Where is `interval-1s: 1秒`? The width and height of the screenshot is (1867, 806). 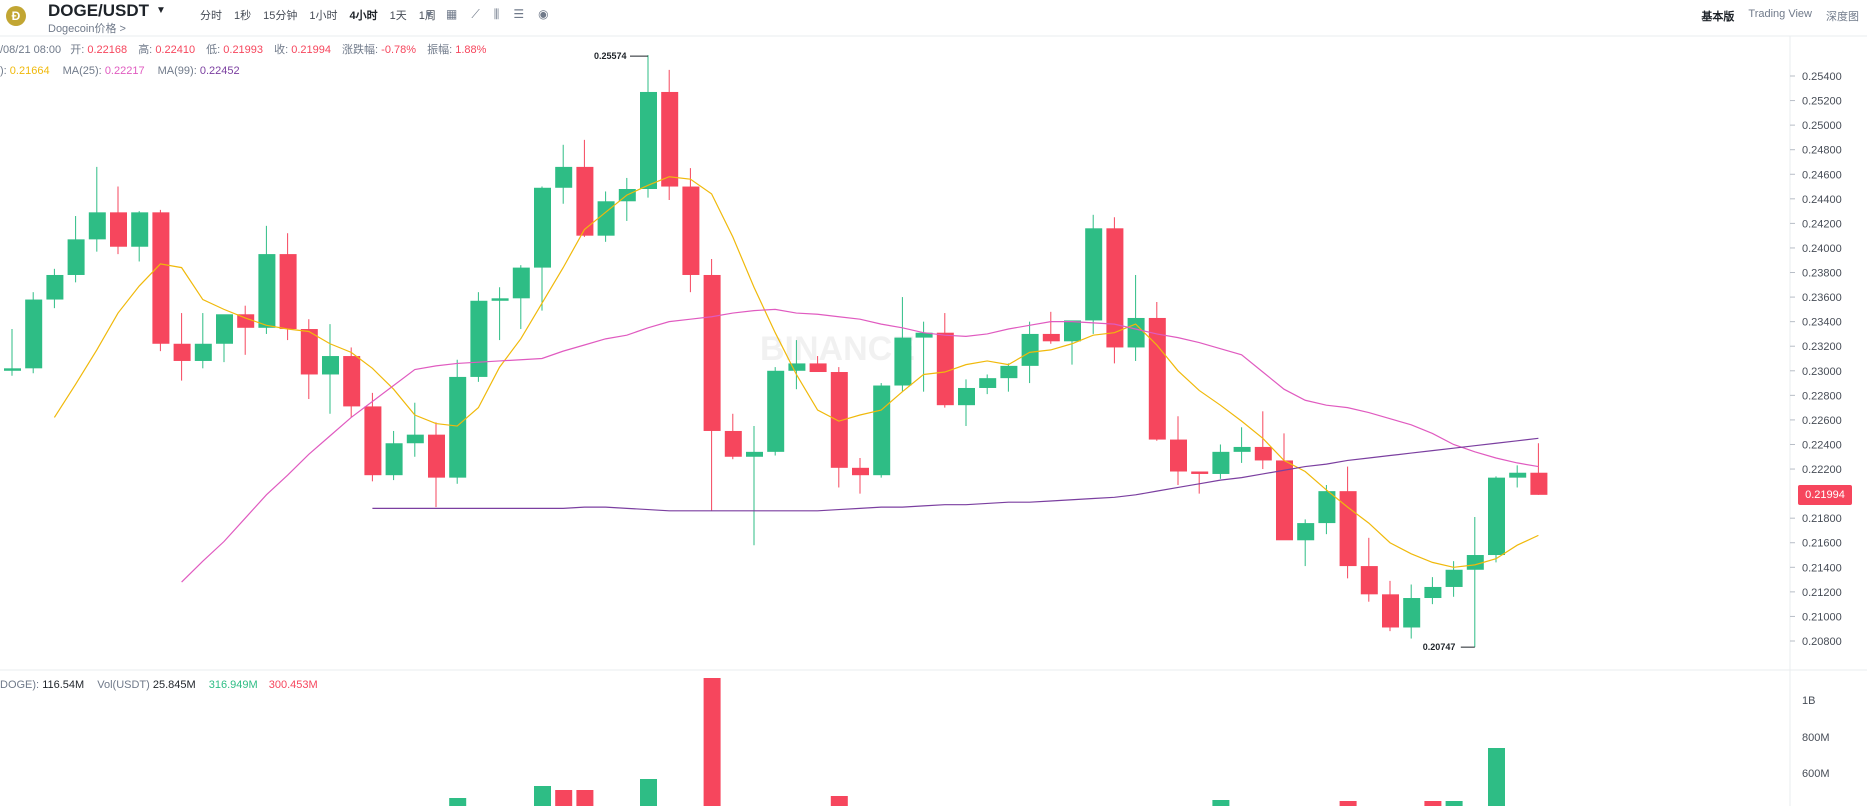 interval-1s: 1秒 is located at coordinates (243, 16).